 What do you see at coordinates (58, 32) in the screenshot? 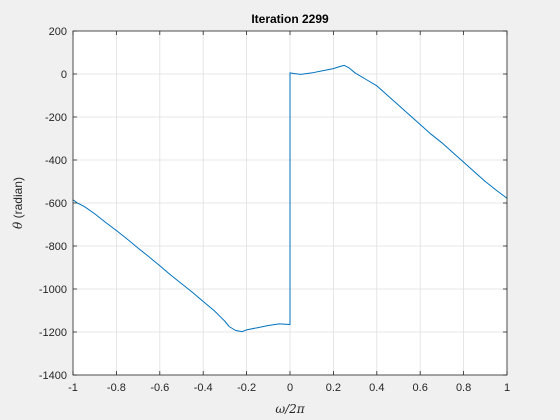
I see `y-tick-label: 200` at bounding box center [58, 32].